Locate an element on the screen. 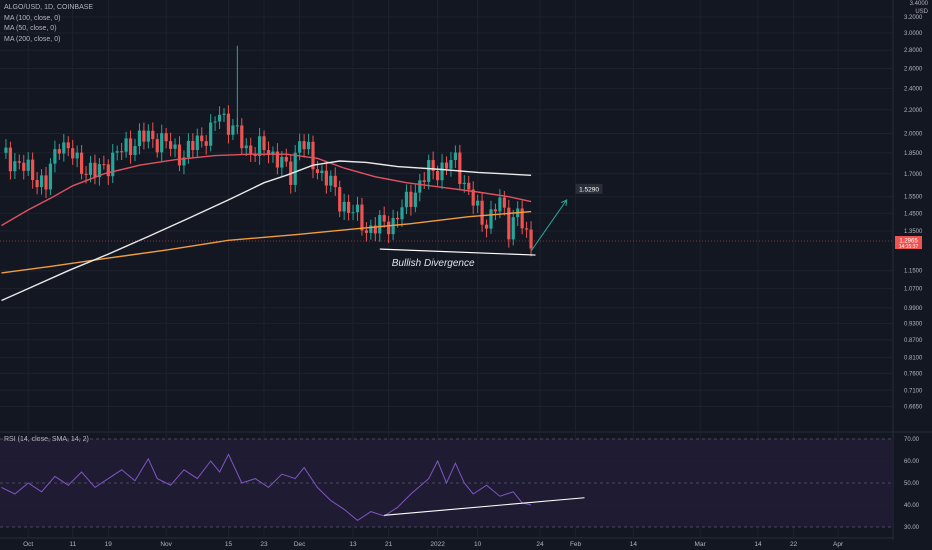  rsi-tick-label: 30.00 is located at coordinates (912, 528).